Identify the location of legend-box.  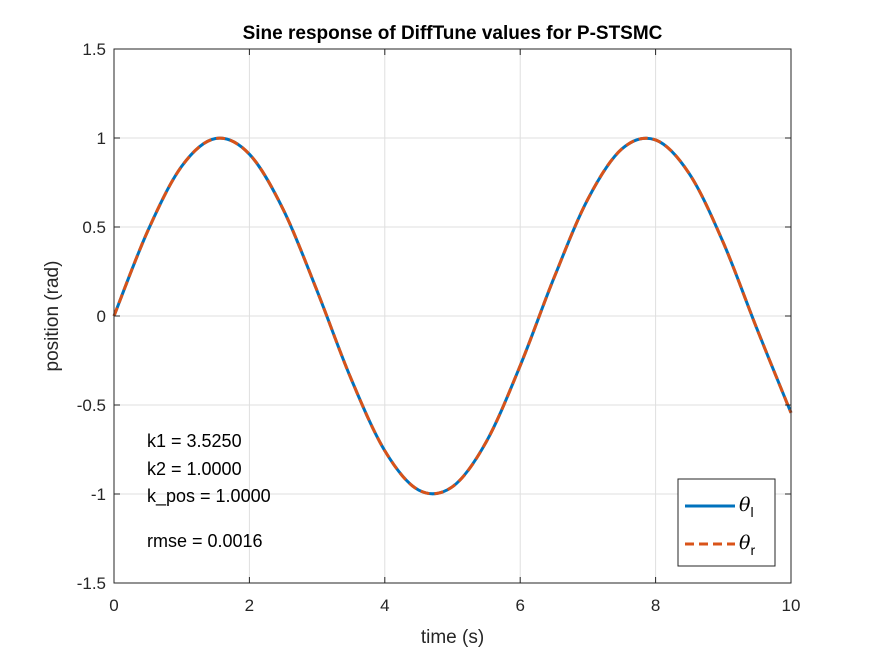
(726, 522).